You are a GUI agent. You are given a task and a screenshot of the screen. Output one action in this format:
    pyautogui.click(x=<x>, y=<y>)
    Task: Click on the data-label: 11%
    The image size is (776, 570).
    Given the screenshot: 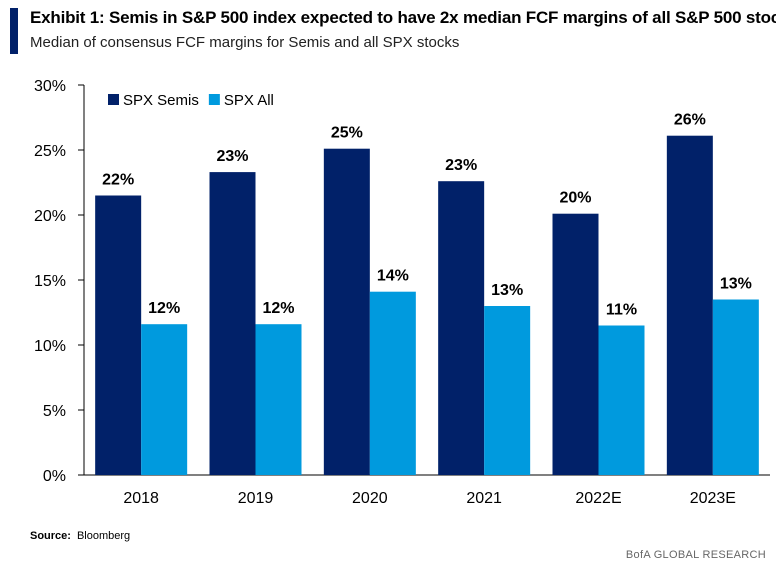 What is the action you would take?
    pyautogui.click(x=621, y=310)
    